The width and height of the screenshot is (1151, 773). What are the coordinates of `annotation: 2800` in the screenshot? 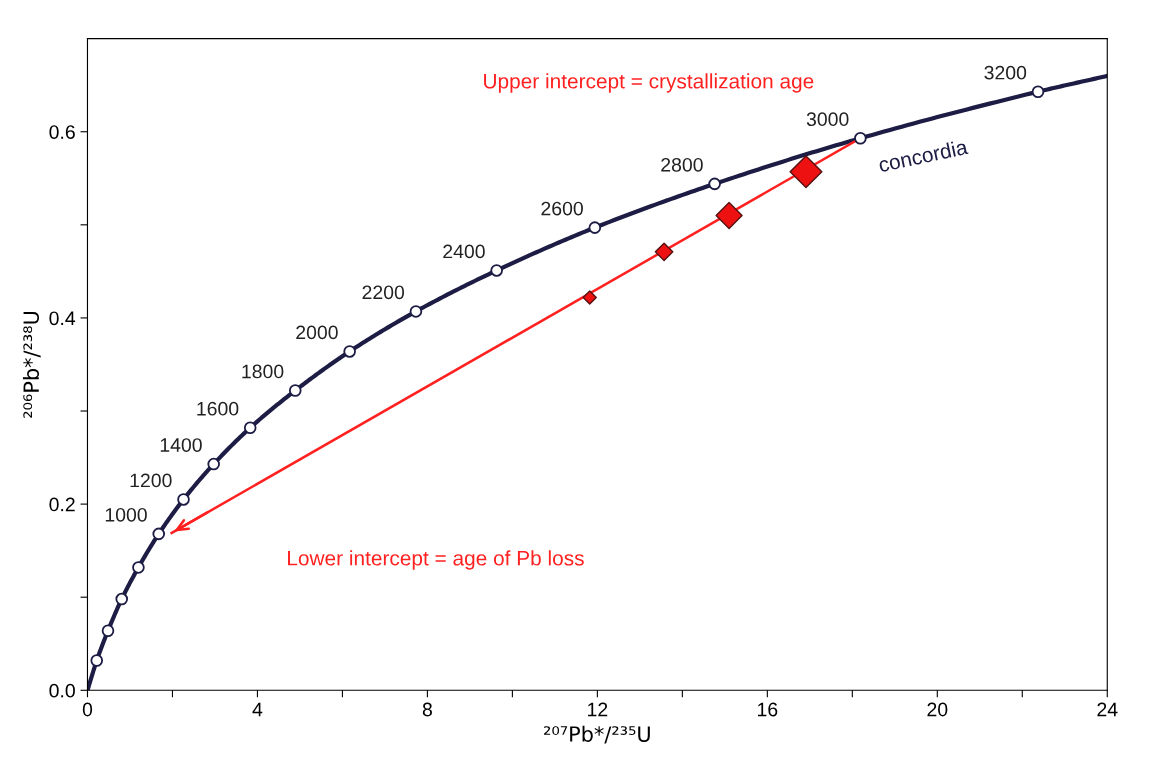 It's located at (682, 164).